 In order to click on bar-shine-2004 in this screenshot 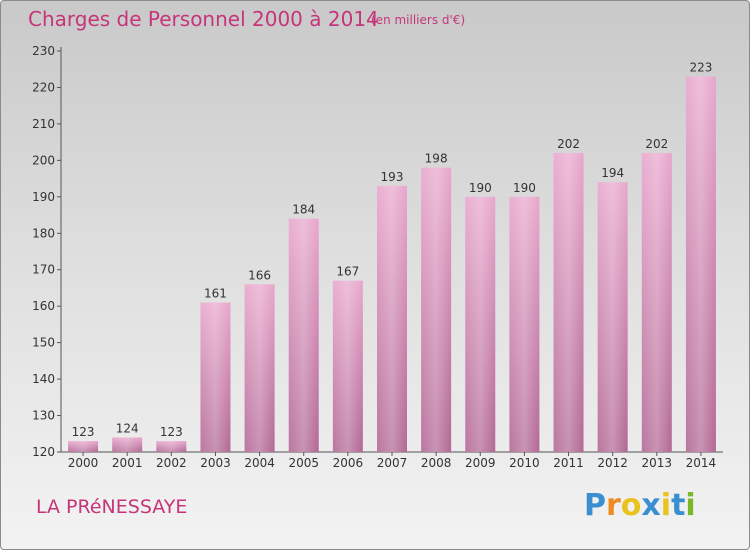, I will do `click(259, 368)`.